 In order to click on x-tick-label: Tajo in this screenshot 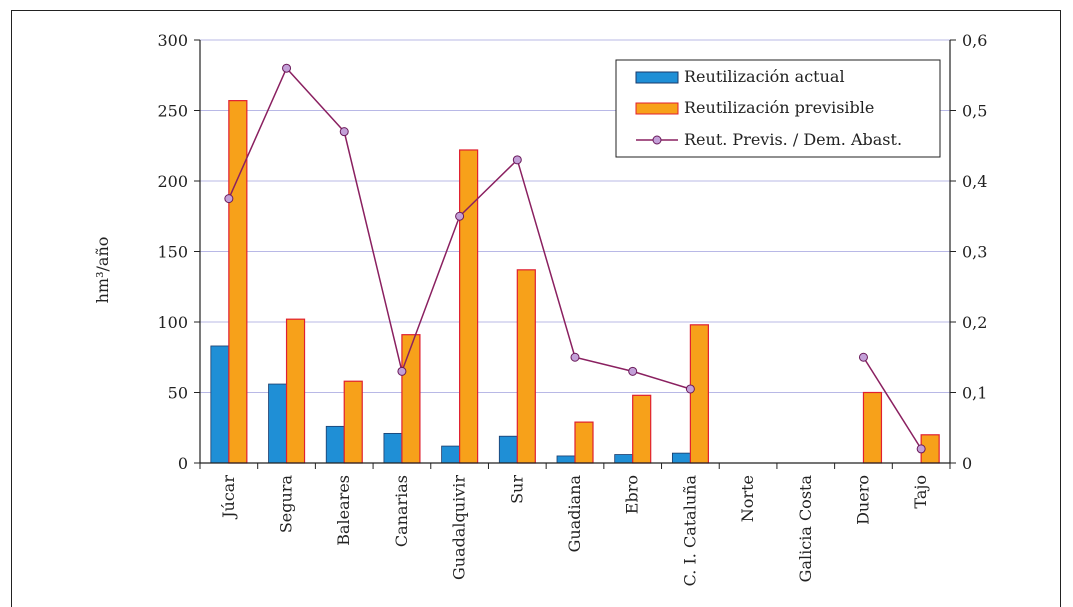, I will do `click(920, 492)`.